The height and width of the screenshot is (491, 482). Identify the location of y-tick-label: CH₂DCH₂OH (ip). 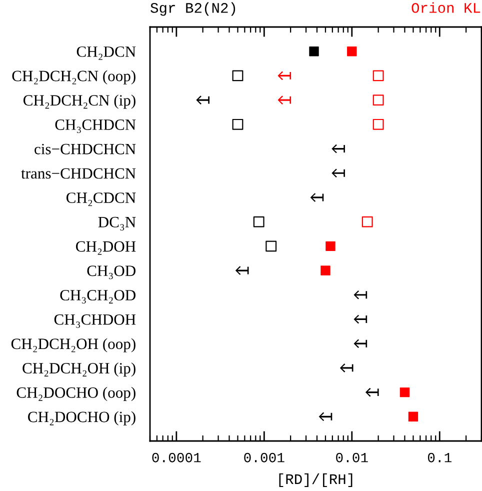
(79, 369).